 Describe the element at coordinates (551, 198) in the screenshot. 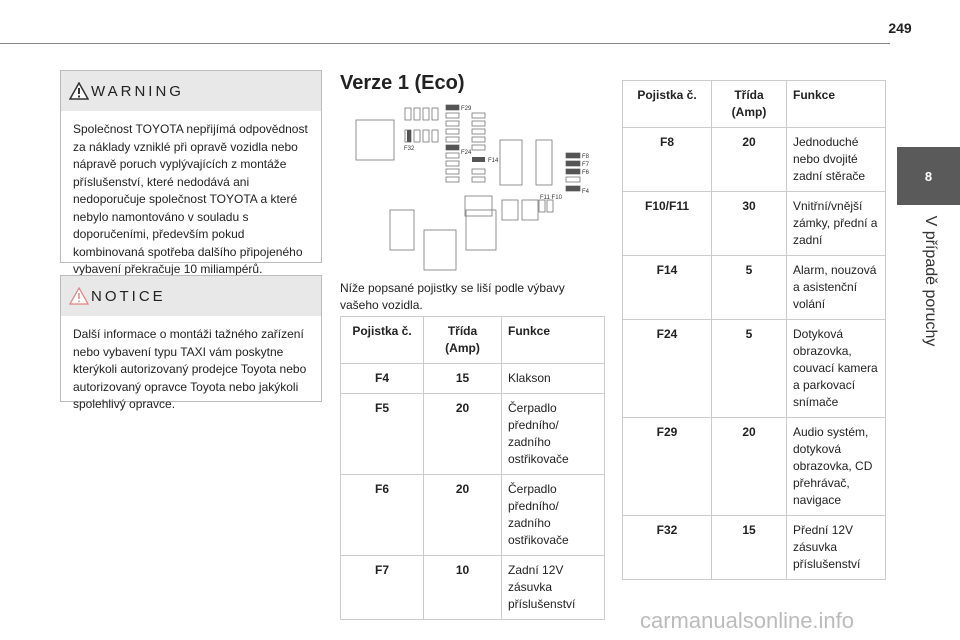

I see `fuse-label: F11 F10` at that location.